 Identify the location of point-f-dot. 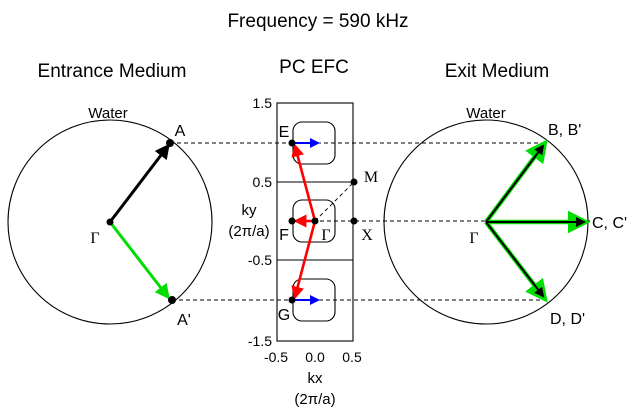
(292, 221).